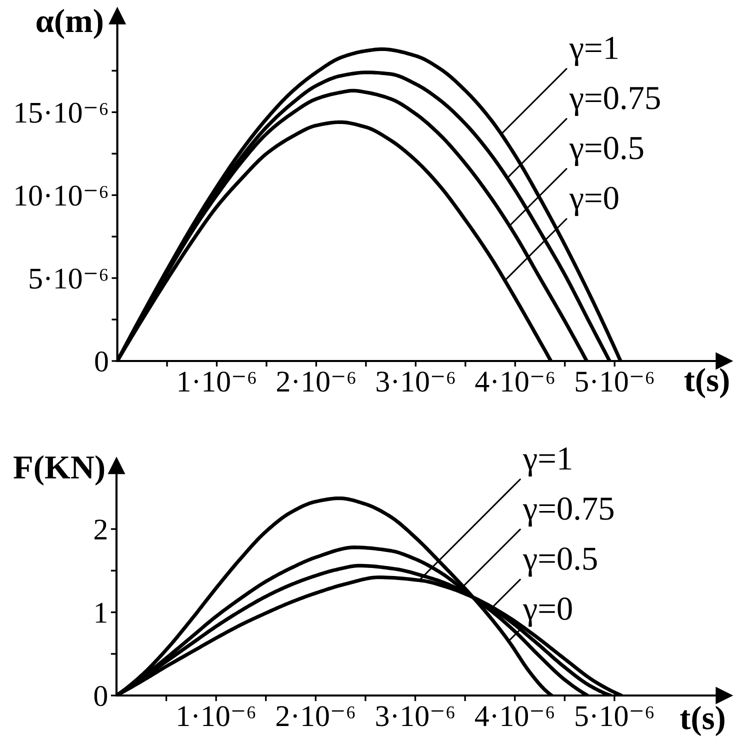  What do you see at coordinates (59, 470) in the screenshot?
I see `y-axis-title: F(KN)` at bounding box center [59, 470].